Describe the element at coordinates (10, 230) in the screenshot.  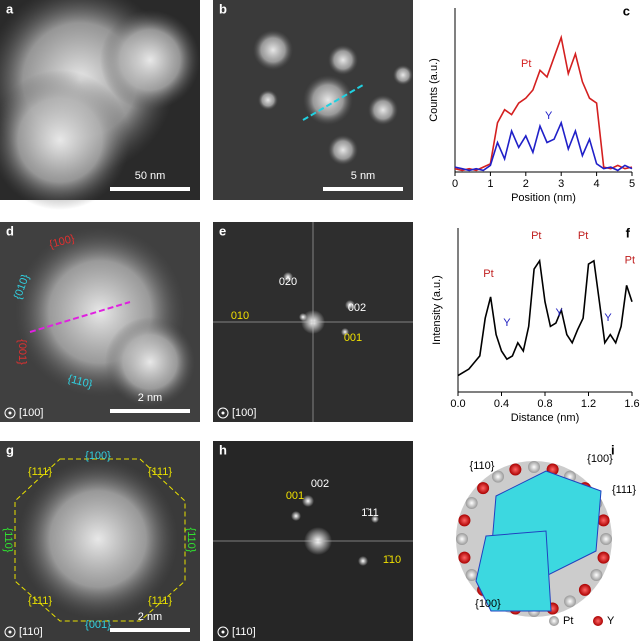
I see `panel-label: d` at that location.